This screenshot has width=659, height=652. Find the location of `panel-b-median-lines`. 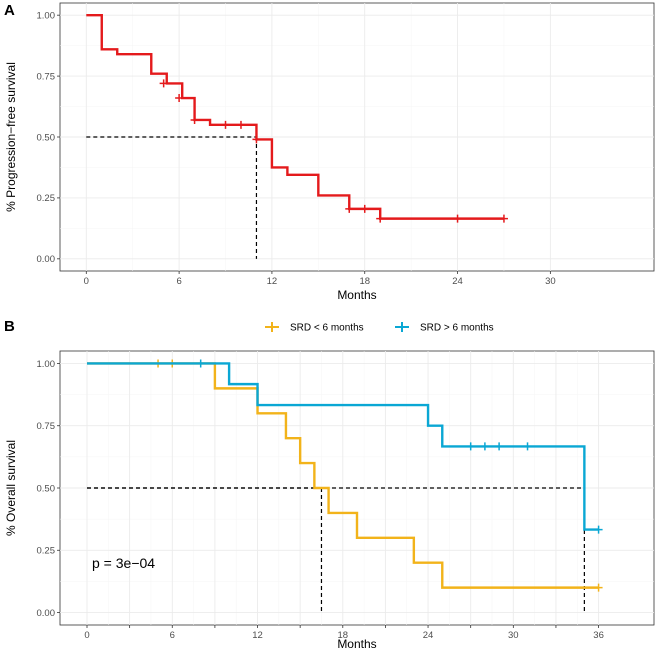

panel-b-median-lines is located at coordinates (336, 550).